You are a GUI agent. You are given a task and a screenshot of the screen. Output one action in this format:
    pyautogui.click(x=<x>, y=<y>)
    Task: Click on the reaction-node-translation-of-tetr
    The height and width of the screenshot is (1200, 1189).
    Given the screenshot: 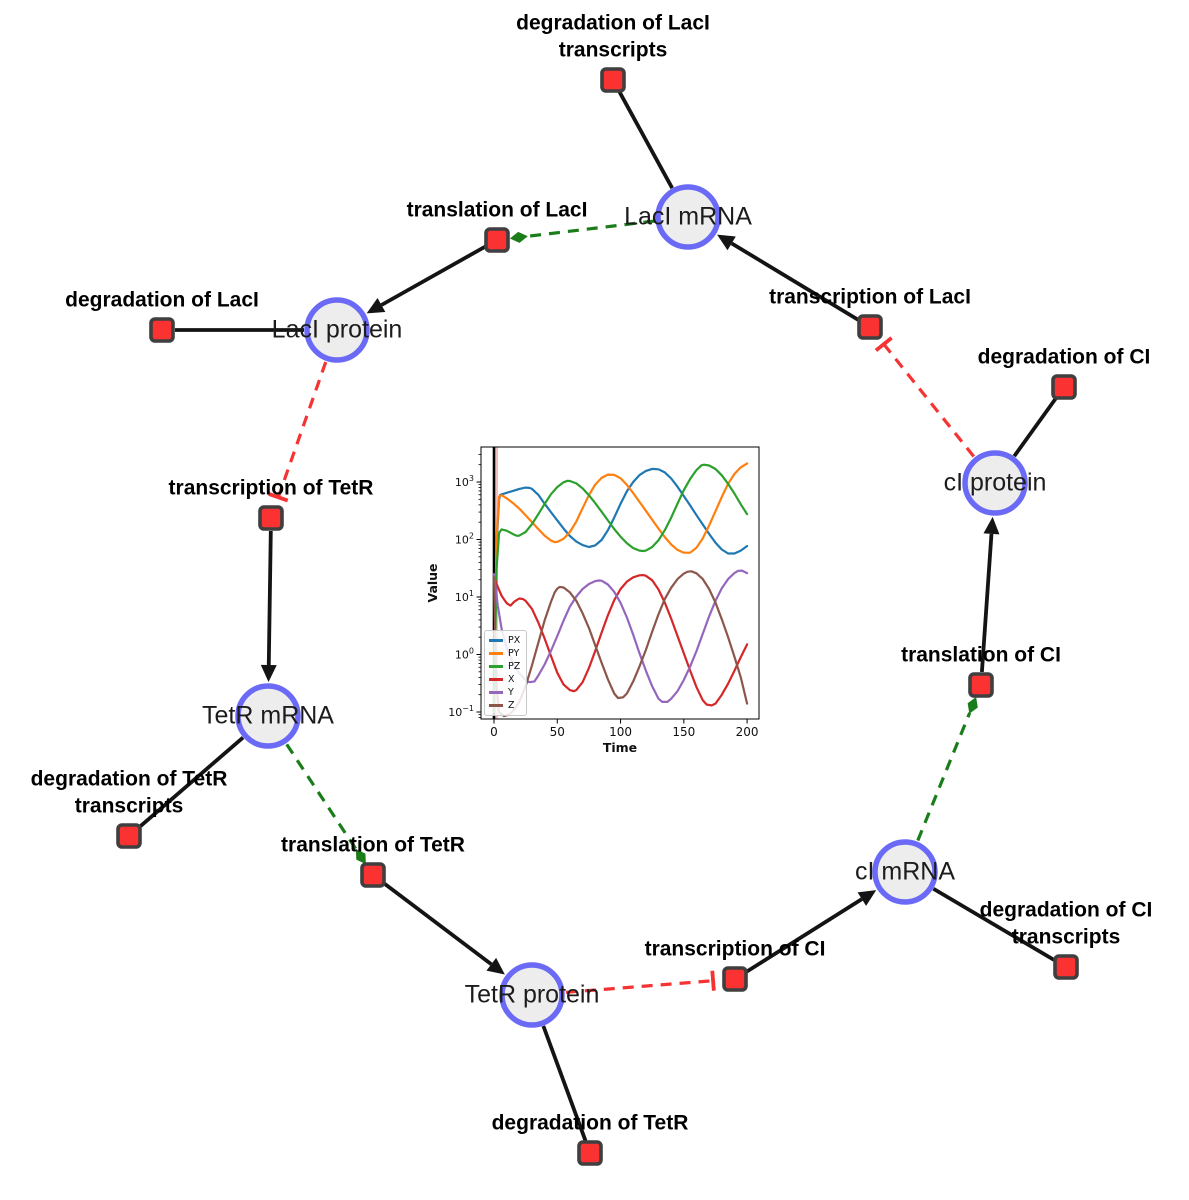 What is the action you would take?
    pyautogui.click(x=373, y=875)
    